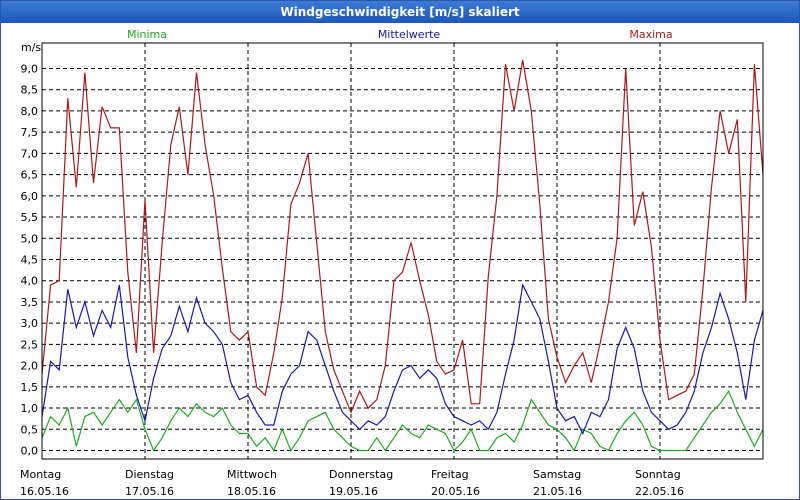 This screenshot has height=500, width=800. Describe the element at coordinates (450, 474) in the screenshot. I see `x-day-label: Freitag` at that location.